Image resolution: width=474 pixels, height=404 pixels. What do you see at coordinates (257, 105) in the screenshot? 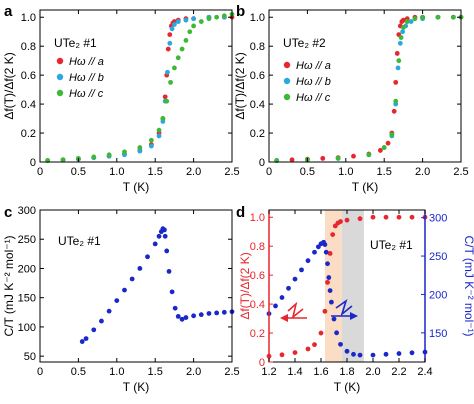
I see `y-tick-label: 0.4` at bounding box center [257, 105].